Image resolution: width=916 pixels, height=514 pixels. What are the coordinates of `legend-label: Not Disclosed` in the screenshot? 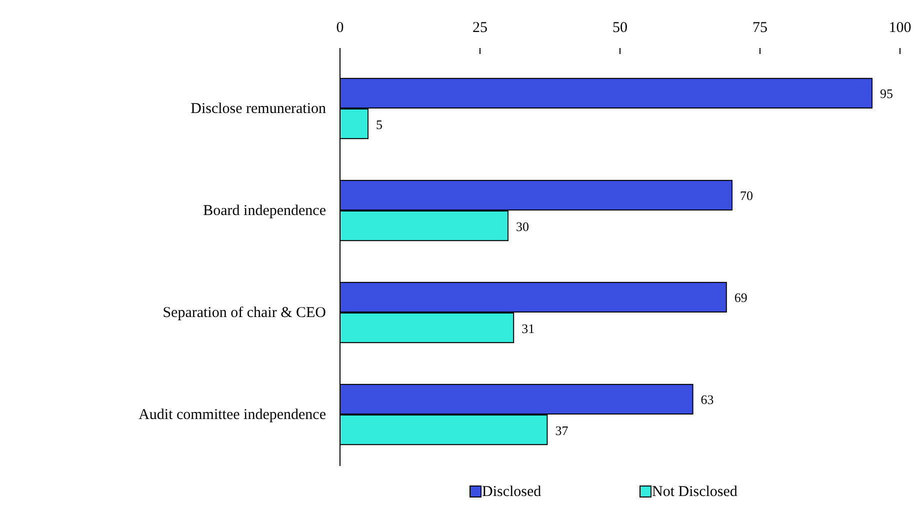 It's located at (695, 492).